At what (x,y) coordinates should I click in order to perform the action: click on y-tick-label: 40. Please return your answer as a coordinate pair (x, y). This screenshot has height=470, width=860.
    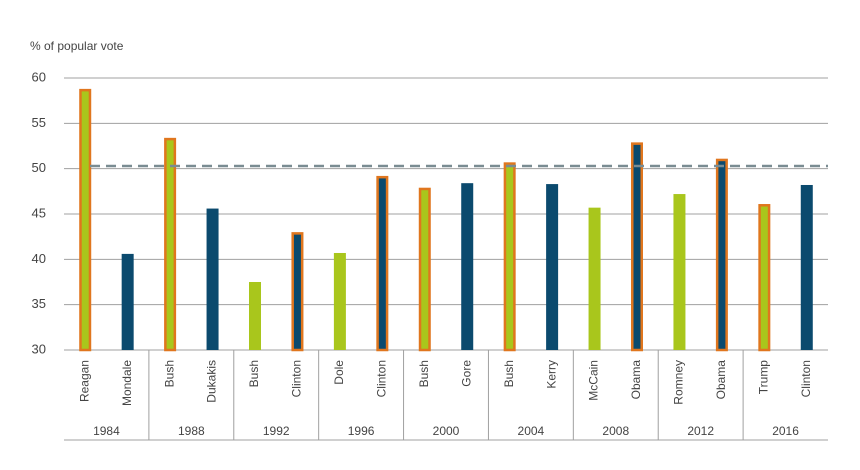
    Looking at the image, I should click on (39, 258).